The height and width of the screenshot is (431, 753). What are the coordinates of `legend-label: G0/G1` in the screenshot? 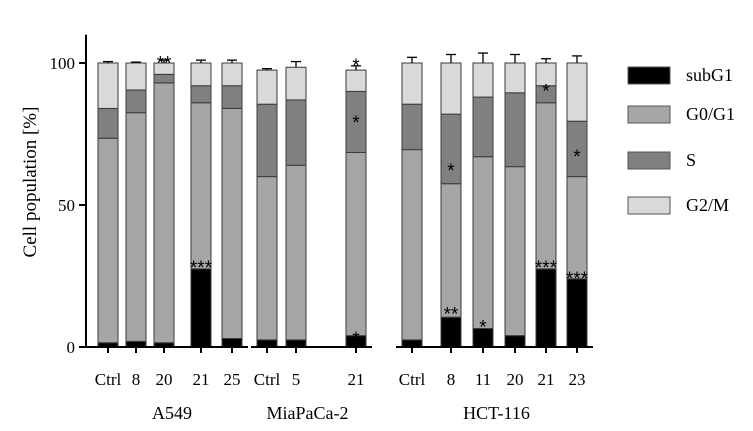 It's located at (710, 114).